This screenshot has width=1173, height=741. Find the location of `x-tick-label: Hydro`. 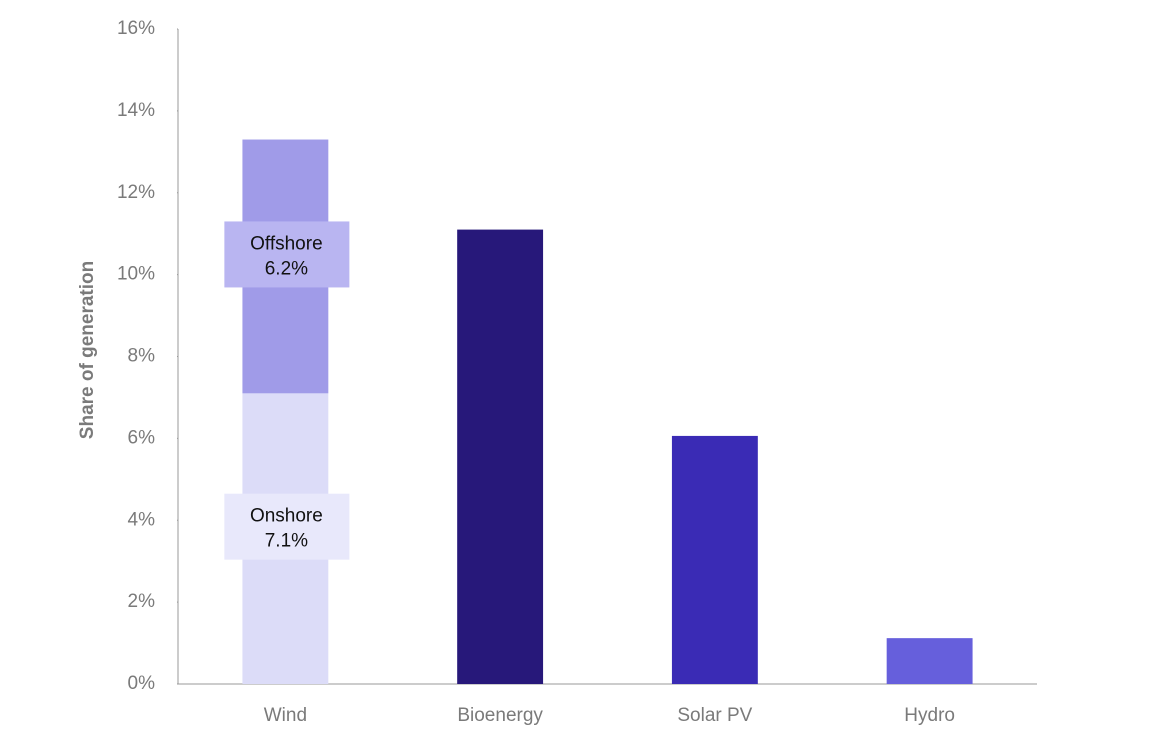

x-tick-label: Hydro is located at coordinates (929, 715).